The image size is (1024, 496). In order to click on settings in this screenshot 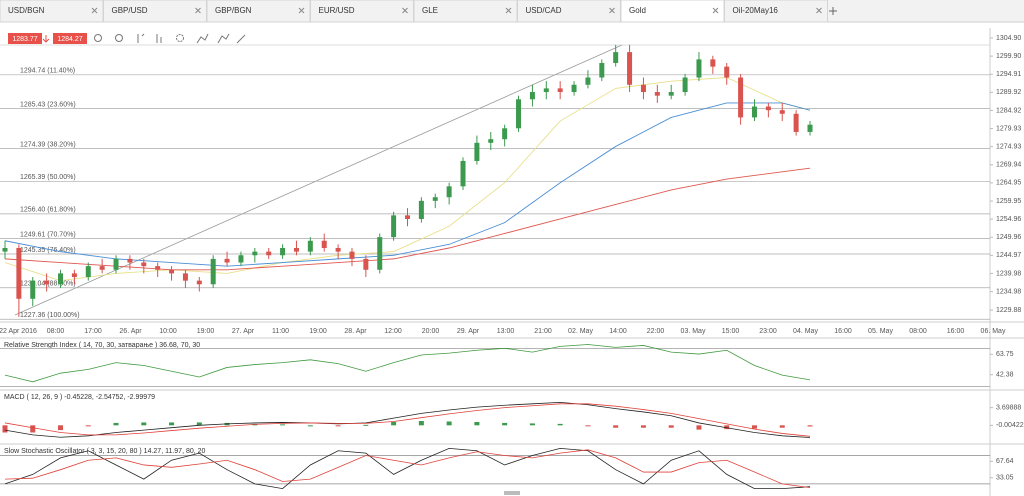, I will do `click(180, 38)`.